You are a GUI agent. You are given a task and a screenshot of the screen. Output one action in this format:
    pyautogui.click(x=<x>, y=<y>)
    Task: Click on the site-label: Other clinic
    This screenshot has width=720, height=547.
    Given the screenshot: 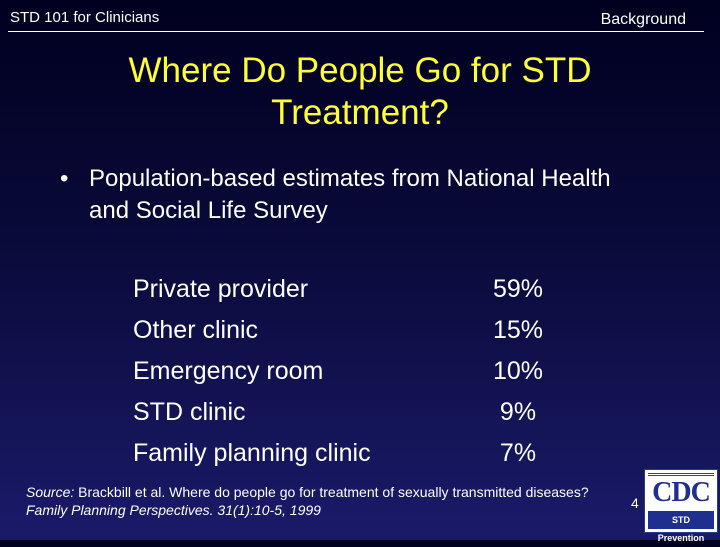 What is the action you would take?
    pyautogui.click(x=196, y=330)
    